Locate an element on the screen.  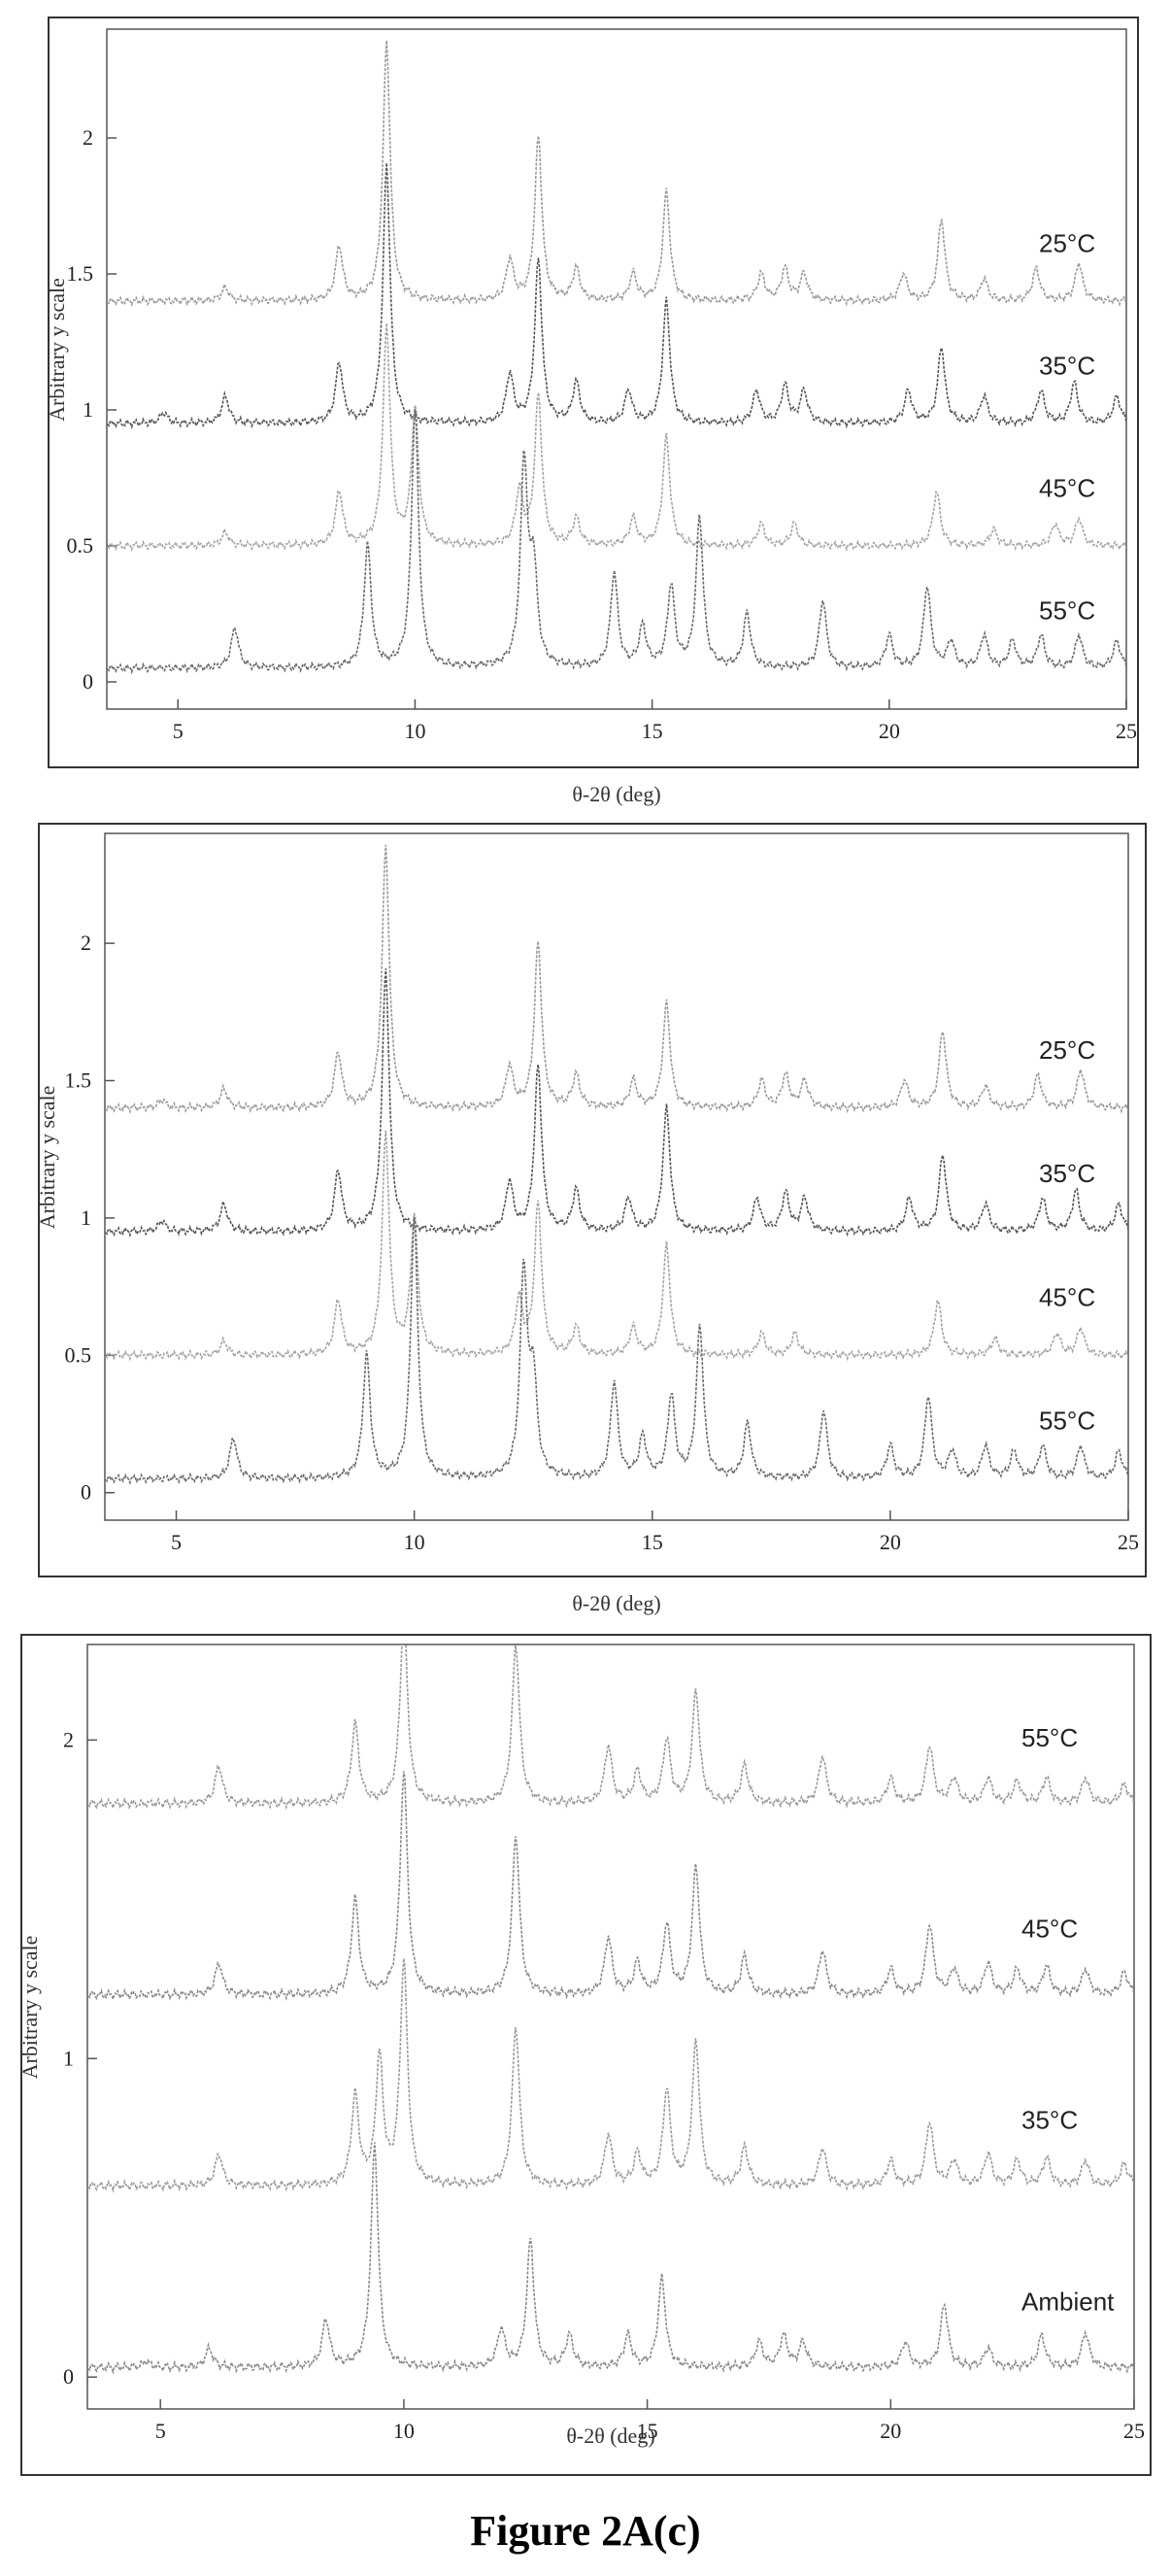
figure-caption: Figure 2A(c) is located at coordinates (585, 2531).